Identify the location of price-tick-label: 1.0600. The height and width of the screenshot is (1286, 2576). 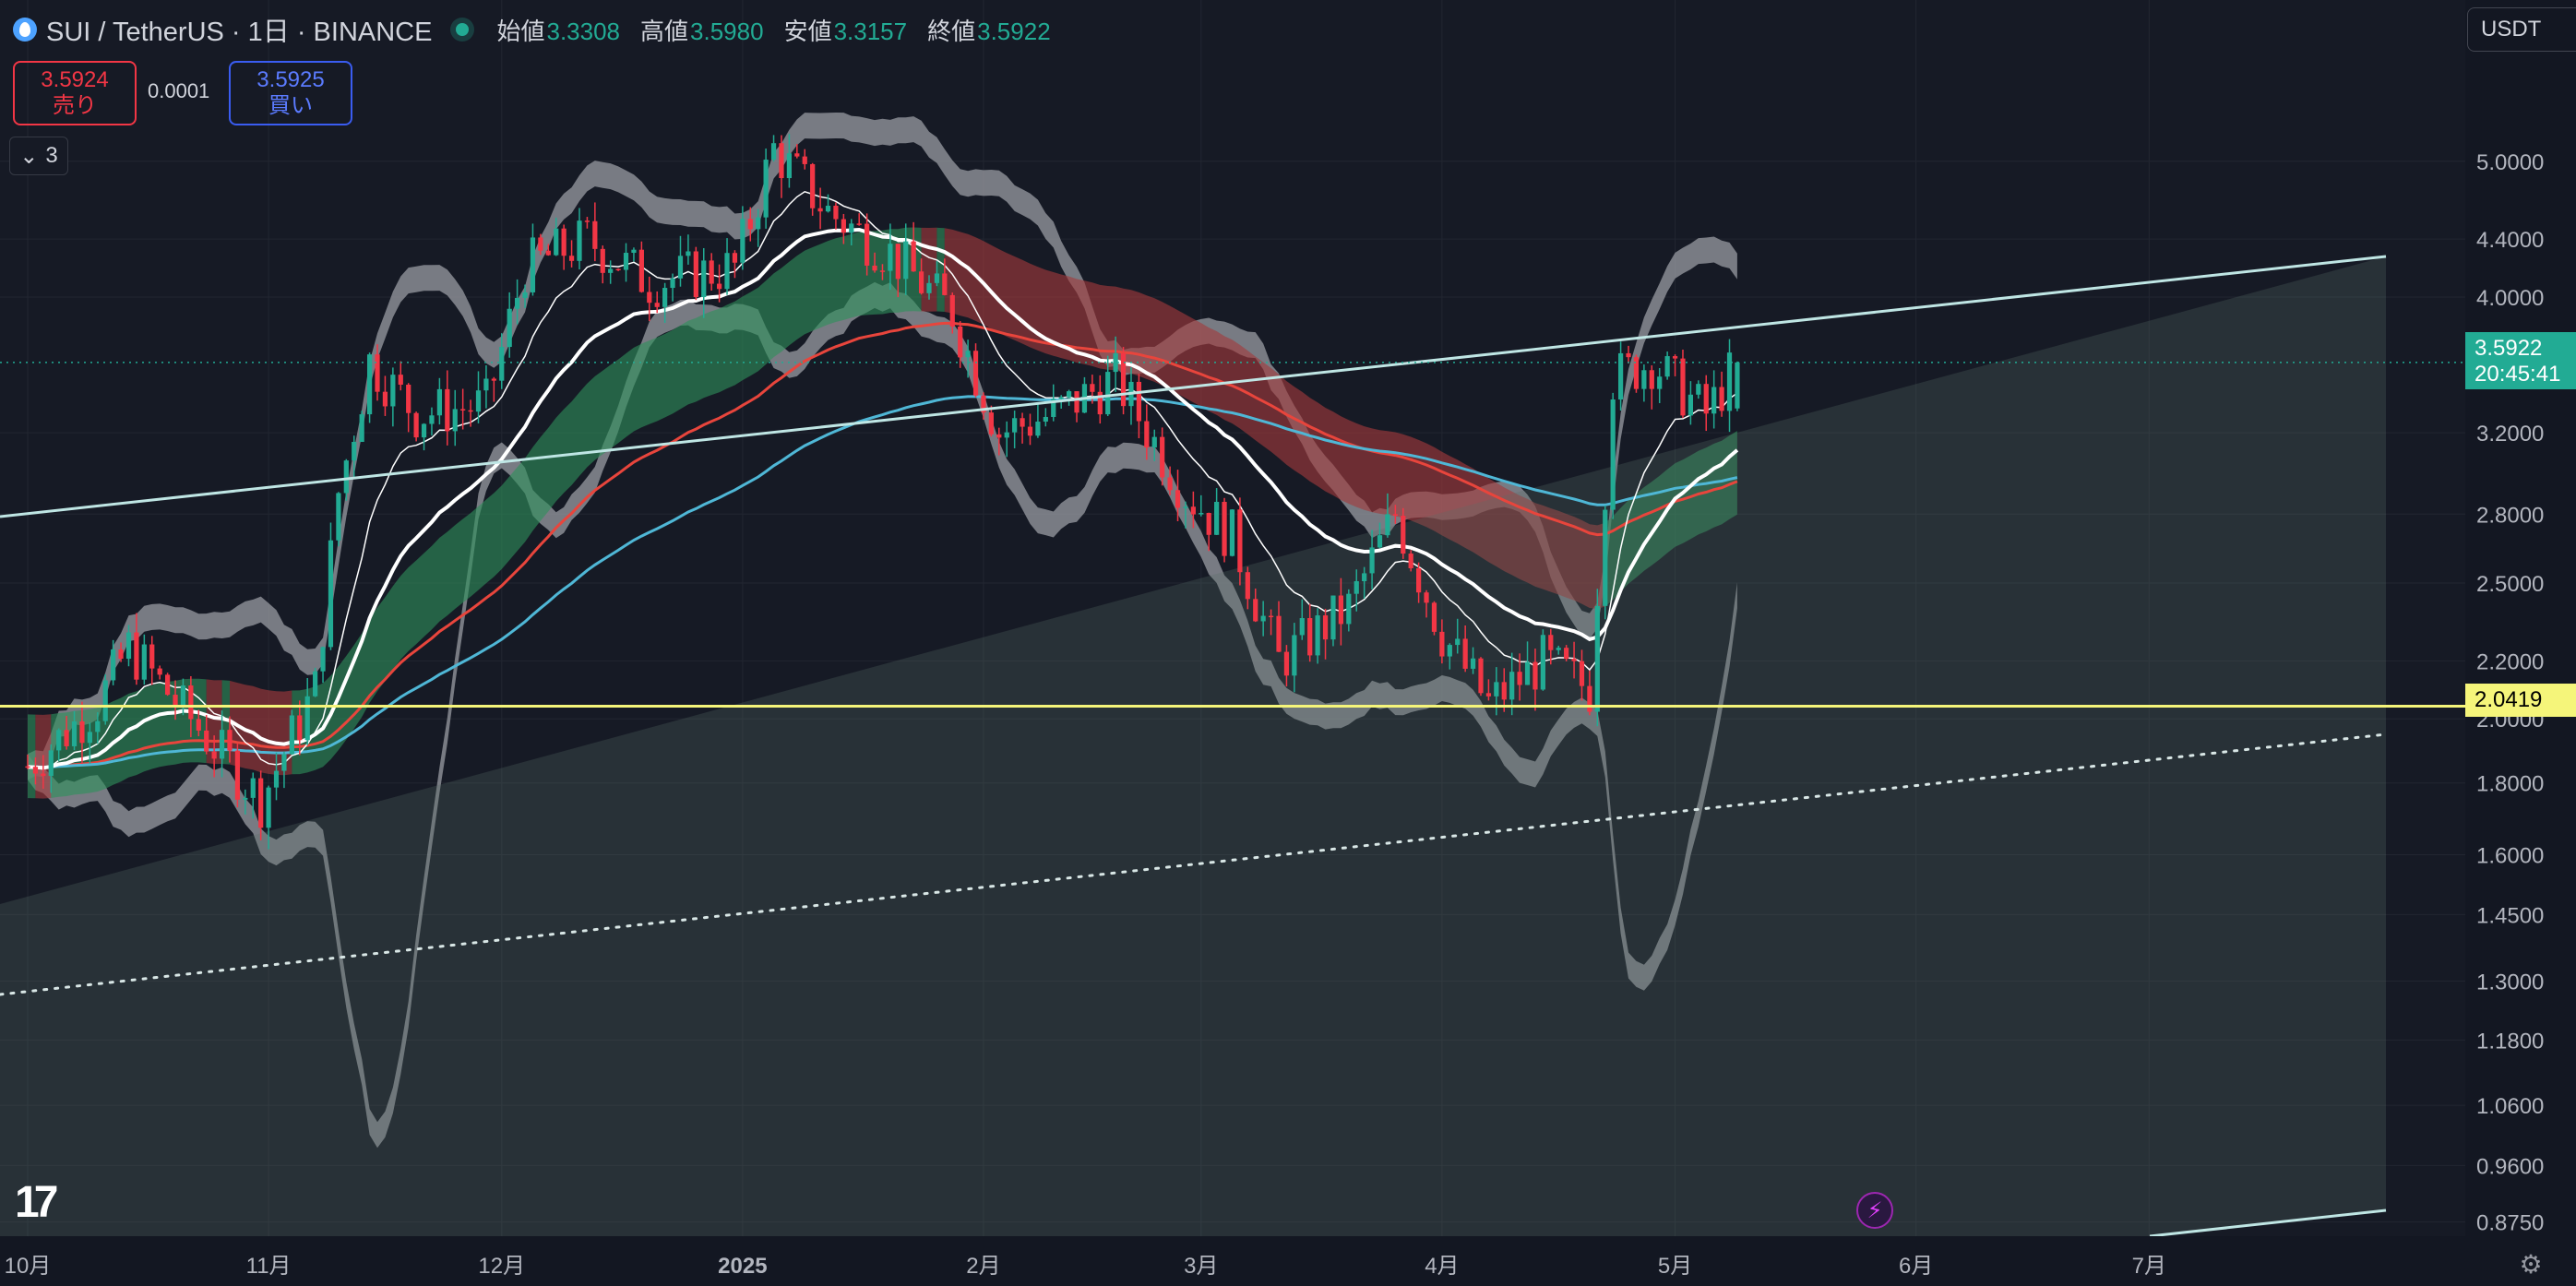
(2510, 1106).